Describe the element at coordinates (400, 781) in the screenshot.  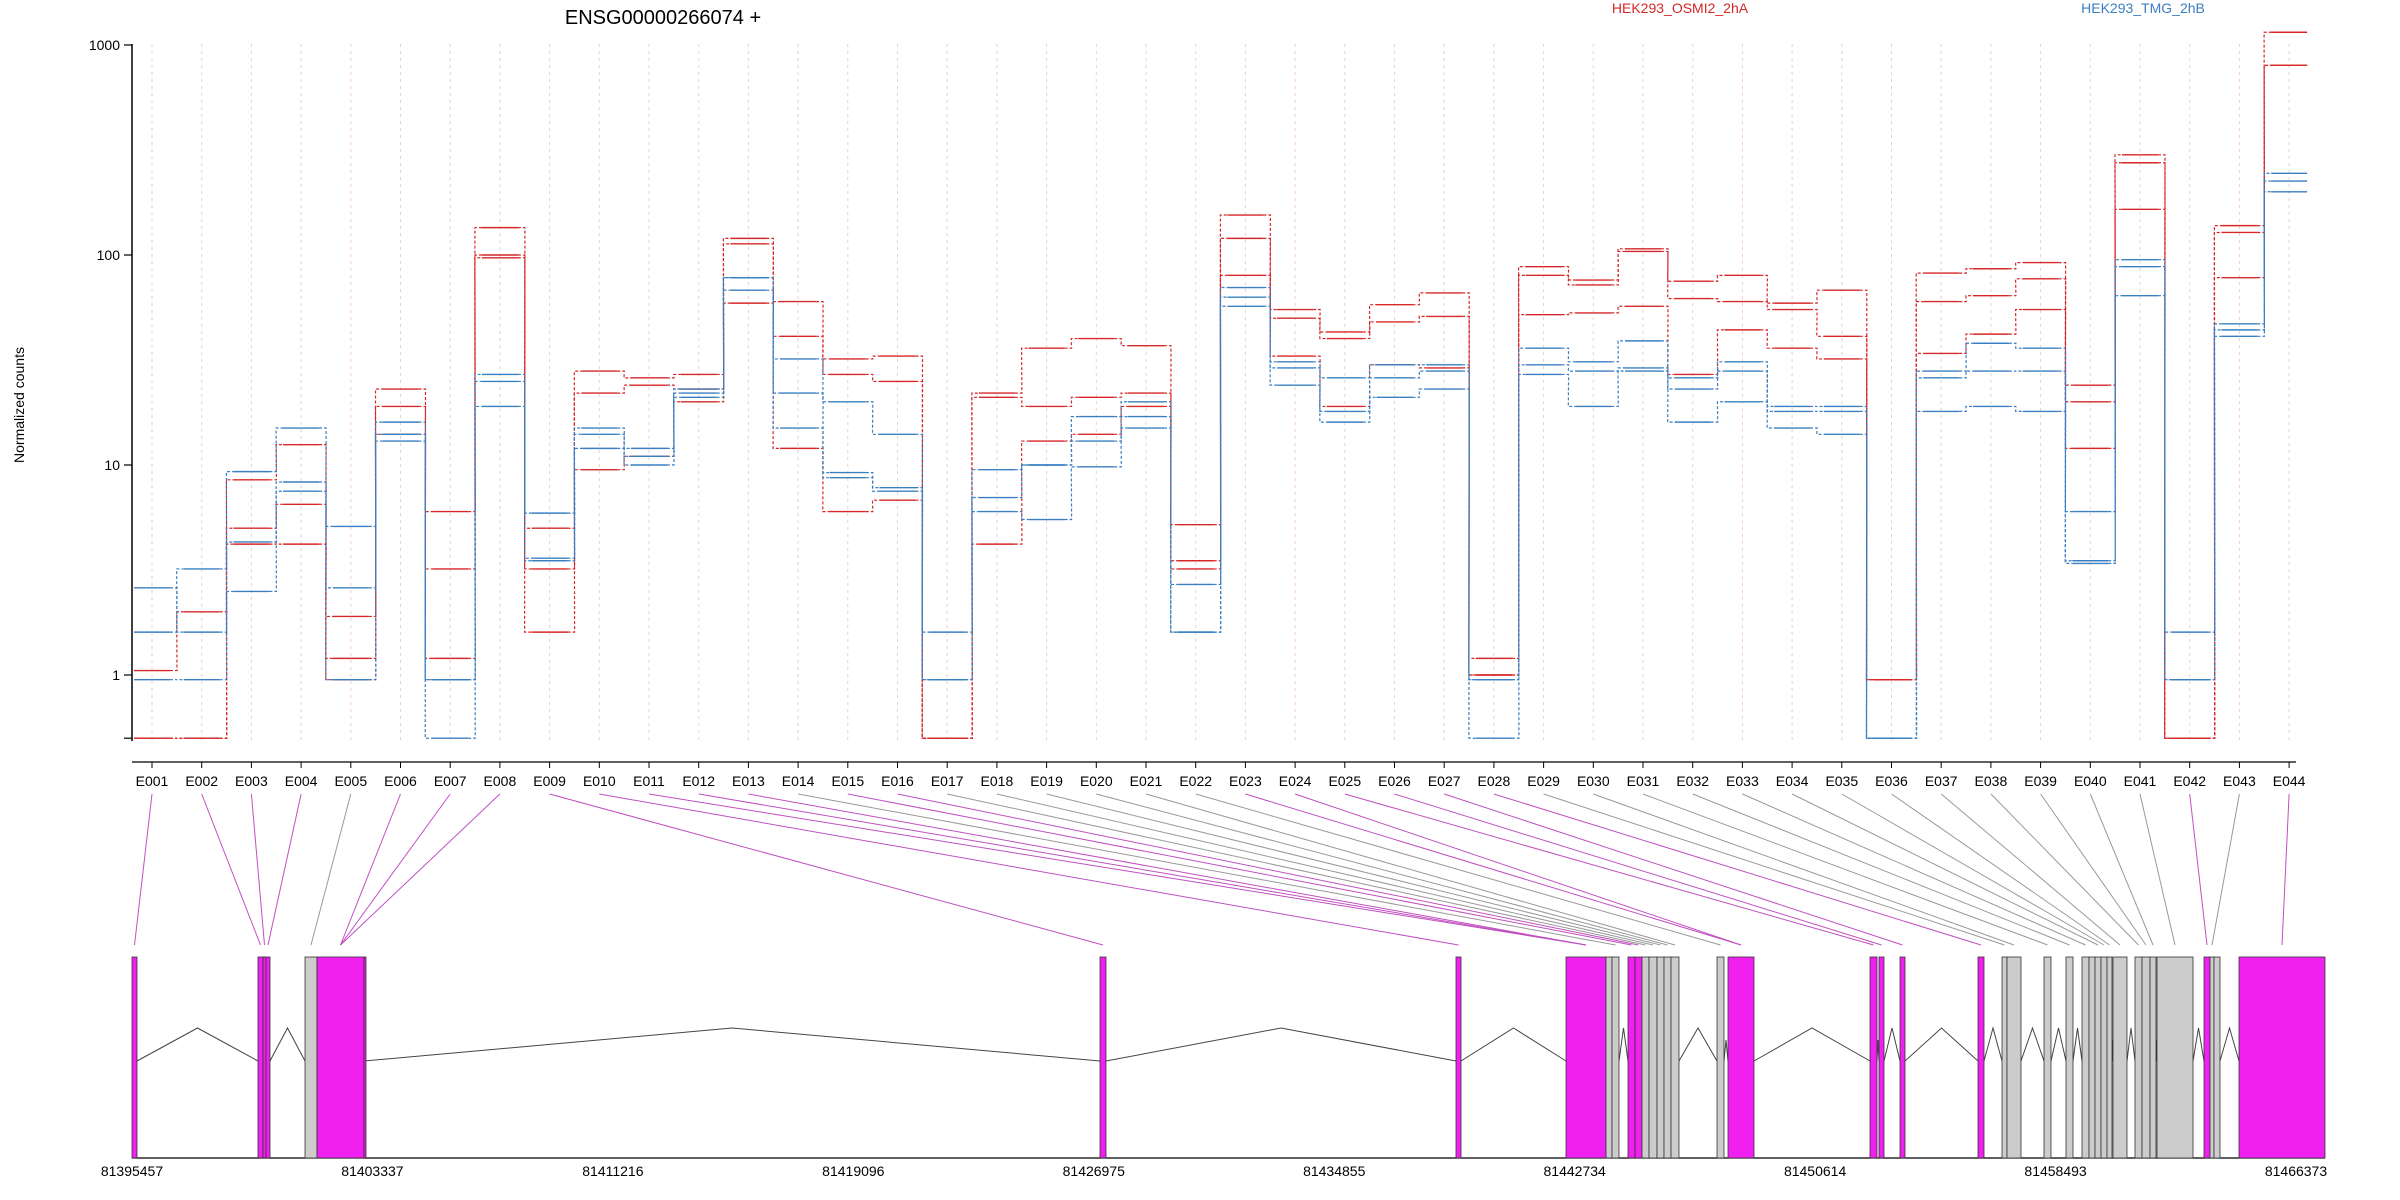
I see `exon-label: E006` at that location.